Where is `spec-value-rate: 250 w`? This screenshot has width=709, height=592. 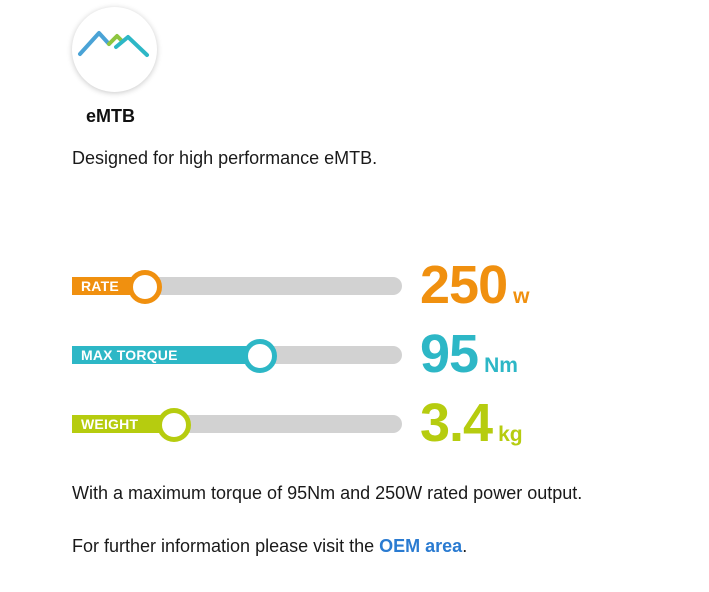
spec-value-rate: 250 w is located at coordinates (474, 285).